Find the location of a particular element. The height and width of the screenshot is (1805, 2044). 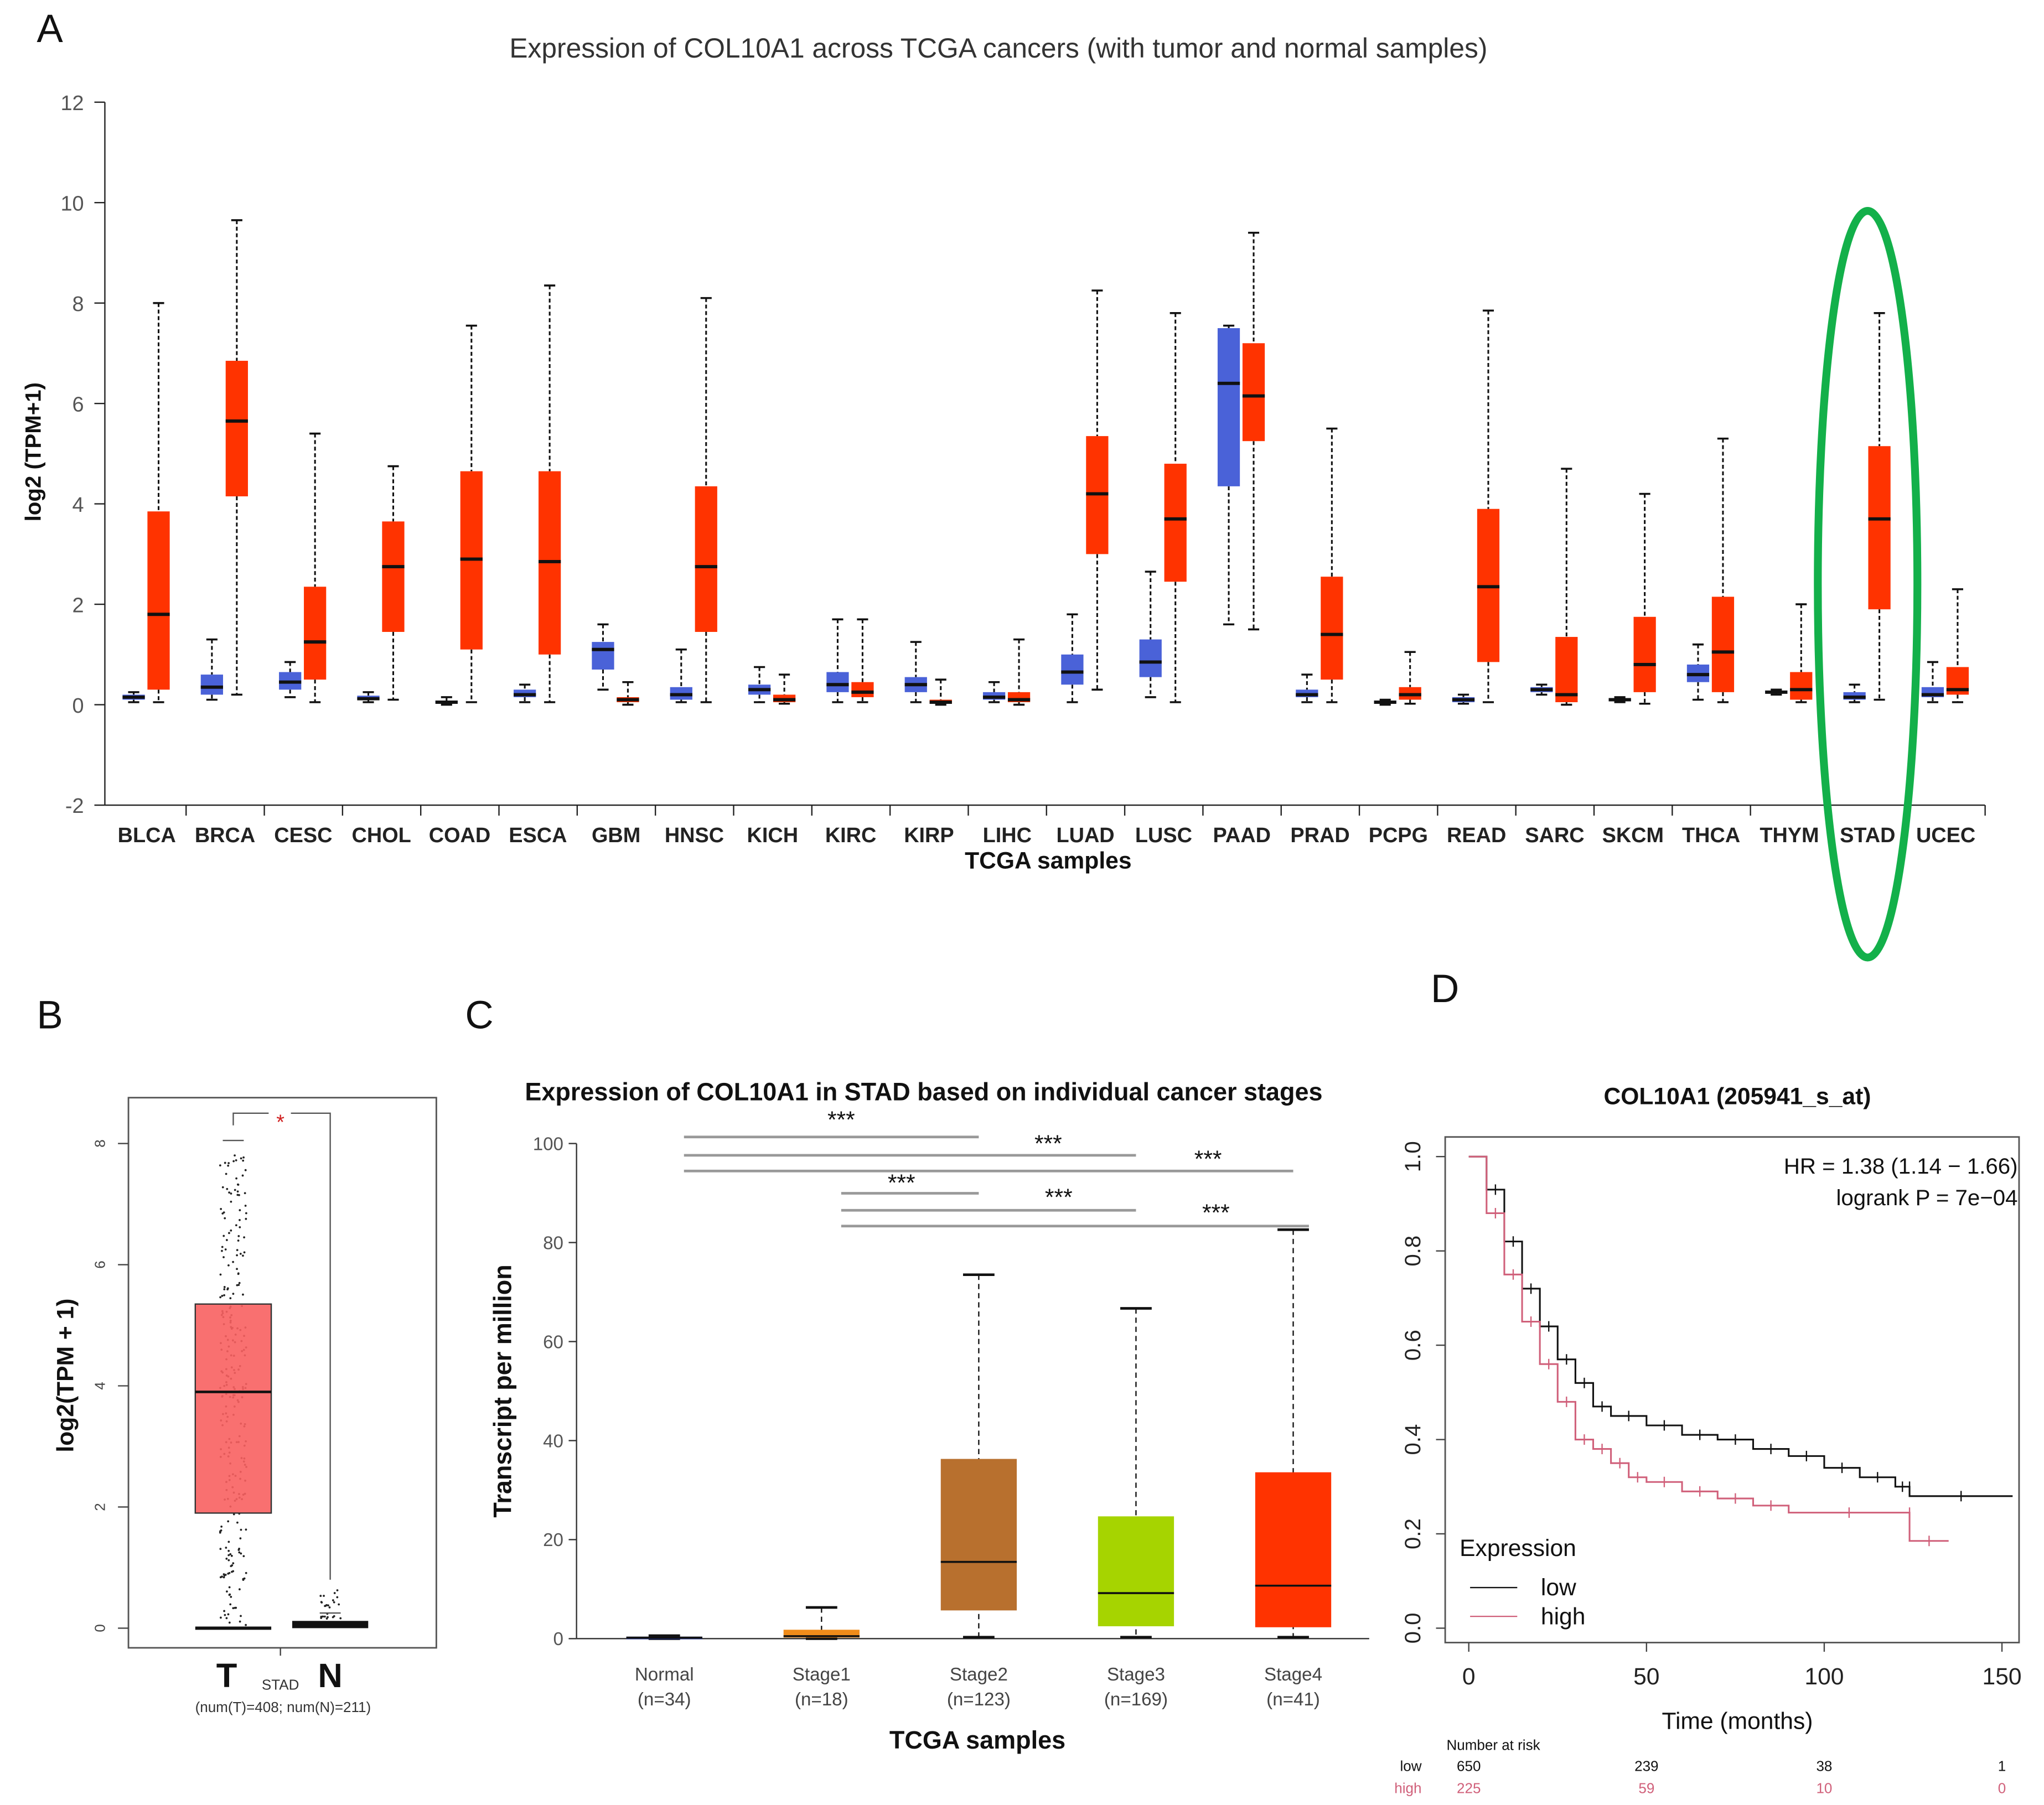

risk-value: 59 is located at coordinates (1646, 1788).